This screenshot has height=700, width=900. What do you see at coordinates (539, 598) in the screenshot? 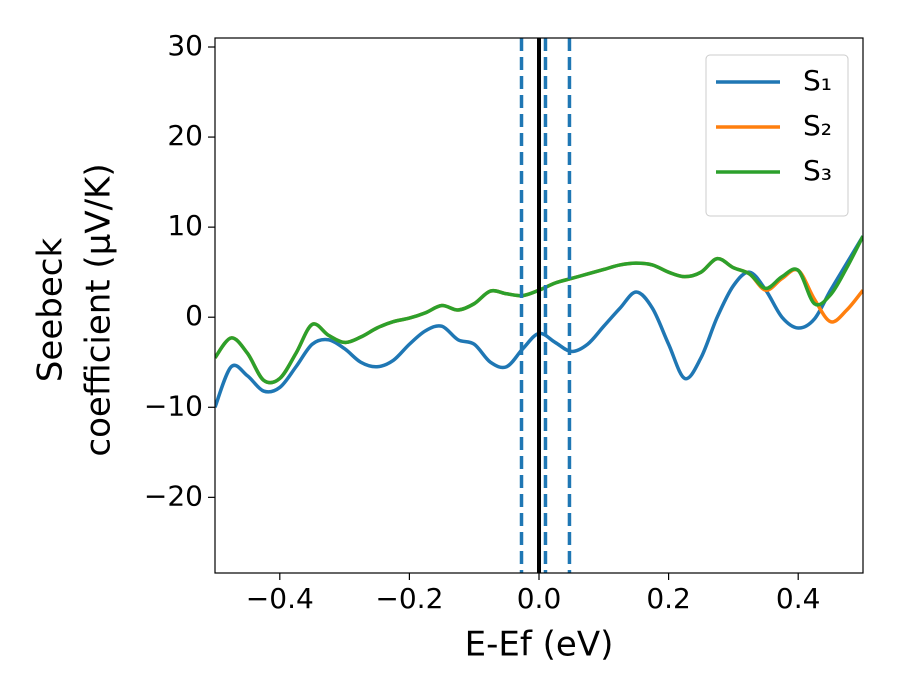
I see `x-tick-label: 0.0` at bounding box center [539, 598].